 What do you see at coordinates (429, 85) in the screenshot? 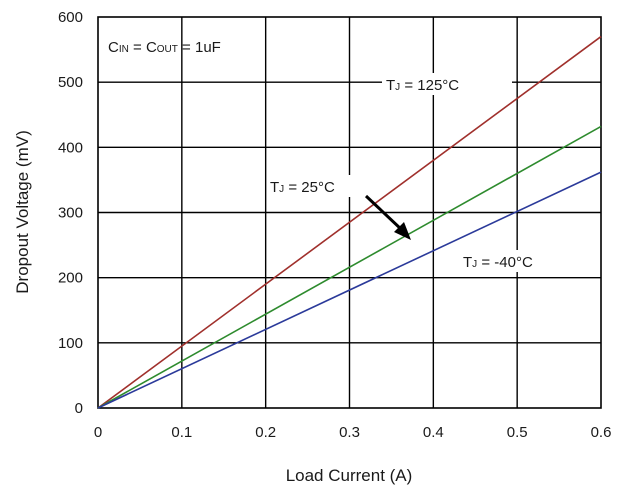
I see `tj-value: = 125°C` at bounding box center [429, 85].